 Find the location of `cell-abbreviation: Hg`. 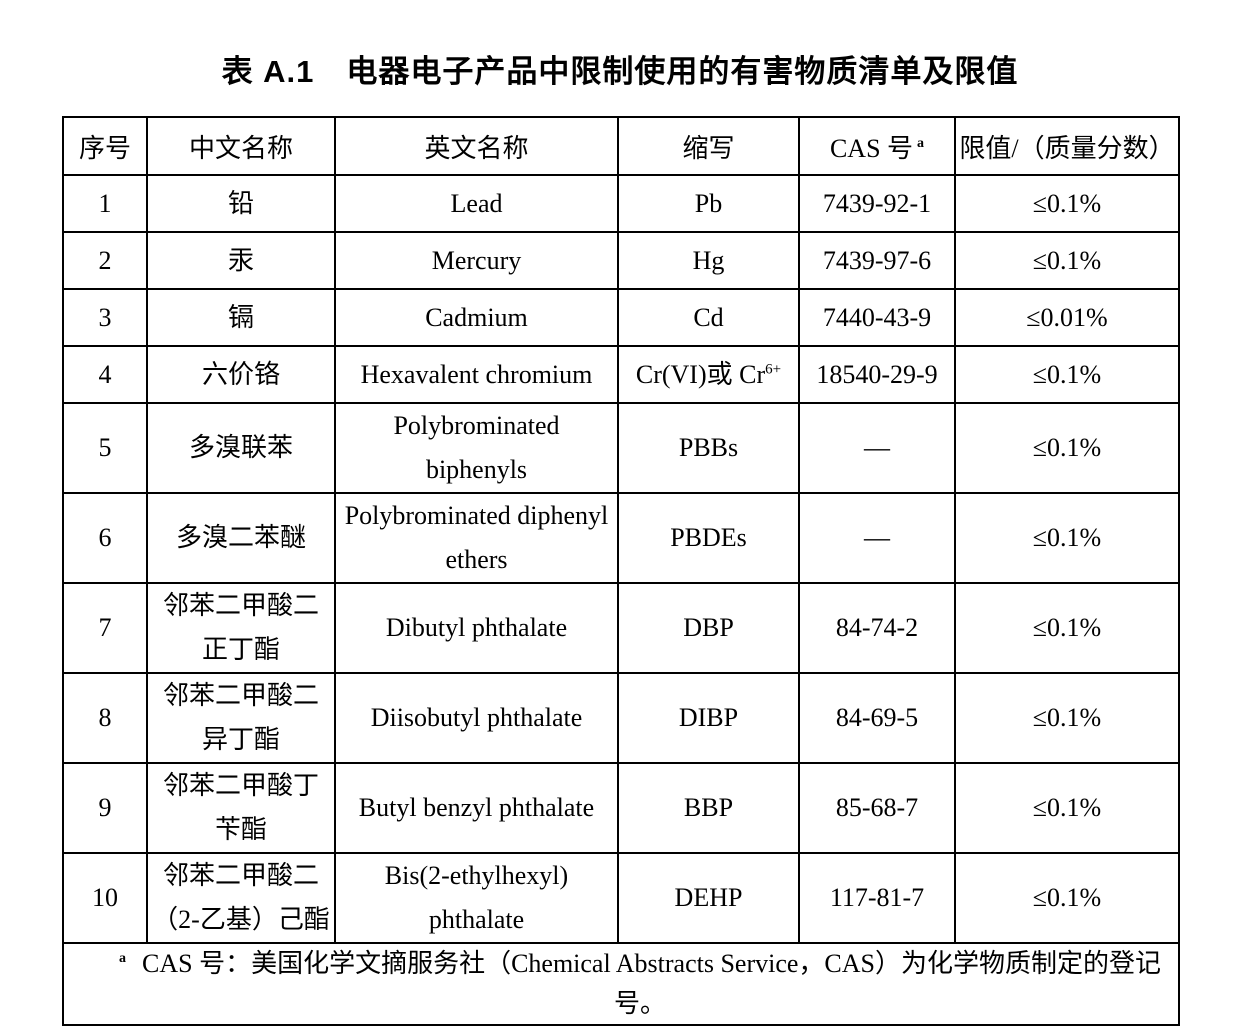

cell-abbreviation: Hg is located at coordinates (708, 260).